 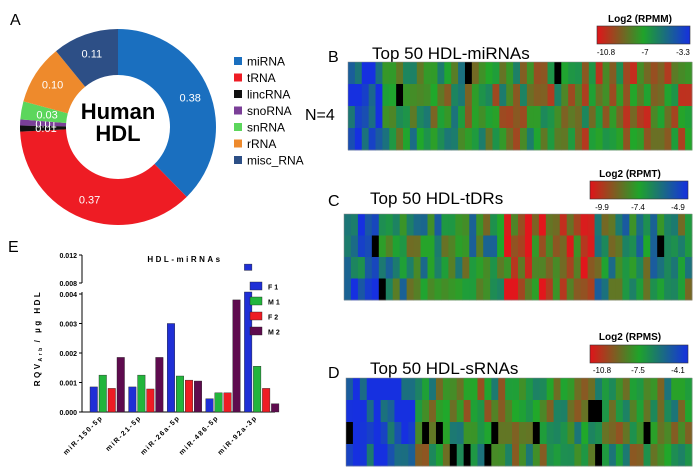 I want to click on heatmap-b-colorbar, so click(x=643, y=35).